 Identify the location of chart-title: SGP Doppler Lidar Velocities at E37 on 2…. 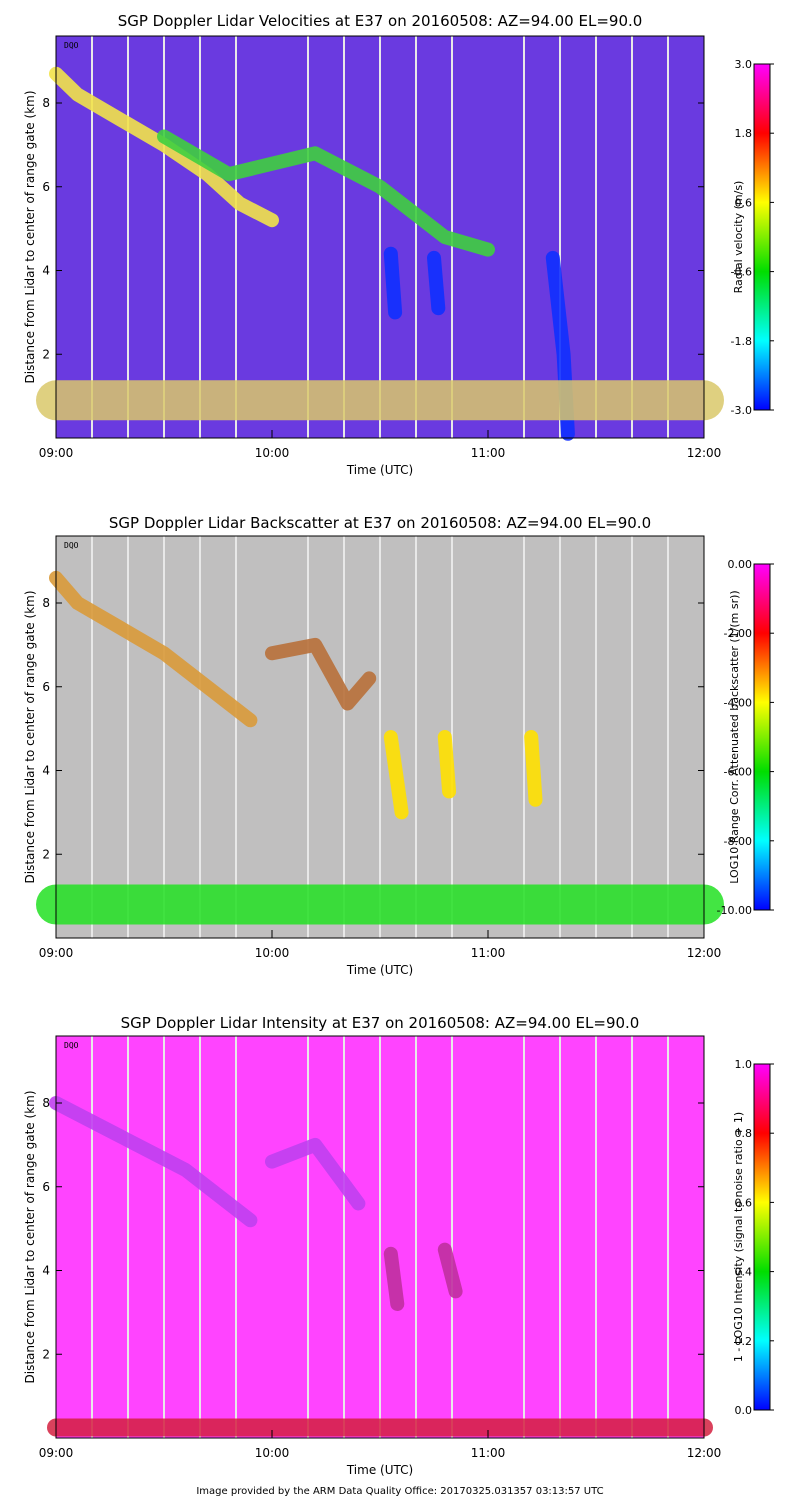
(380, 21).